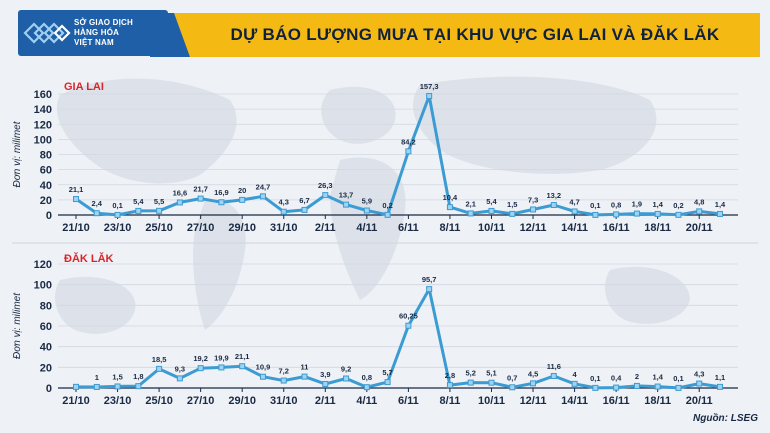  I want to click on data-label: 1,5, so click(512, 204).